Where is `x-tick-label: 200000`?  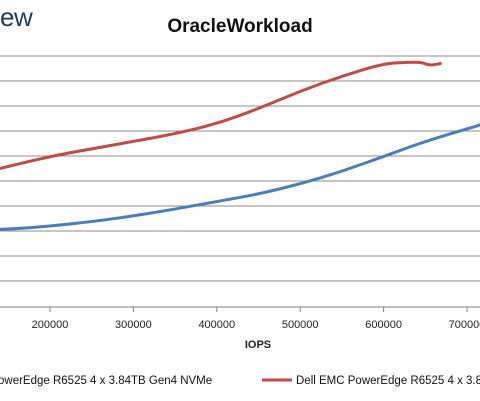
x-tick-label: 200000 is located at coordinates (50, 325).